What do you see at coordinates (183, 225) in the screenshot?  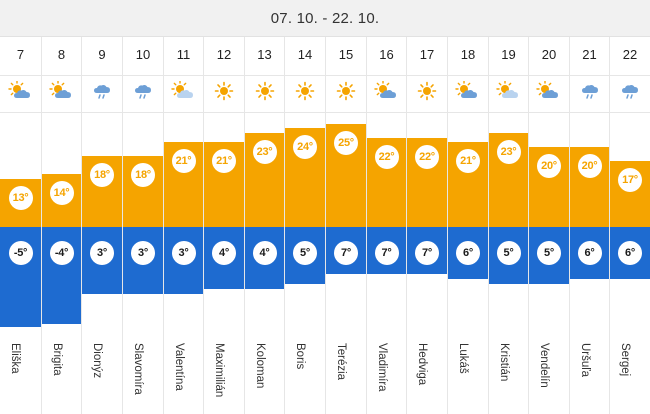 I see `day-column: 11 21° 3° Valentína` at bounding box center [183, 225].